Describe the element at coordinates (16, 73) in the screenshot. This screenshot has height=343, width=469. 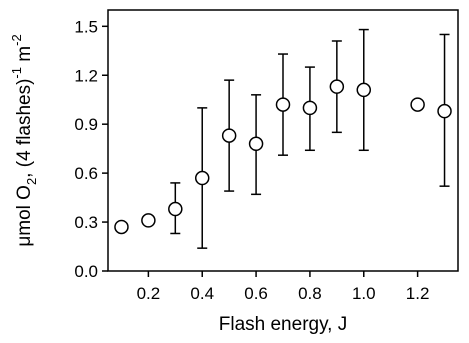
I see `y-axis-title-part: -1` at that location.